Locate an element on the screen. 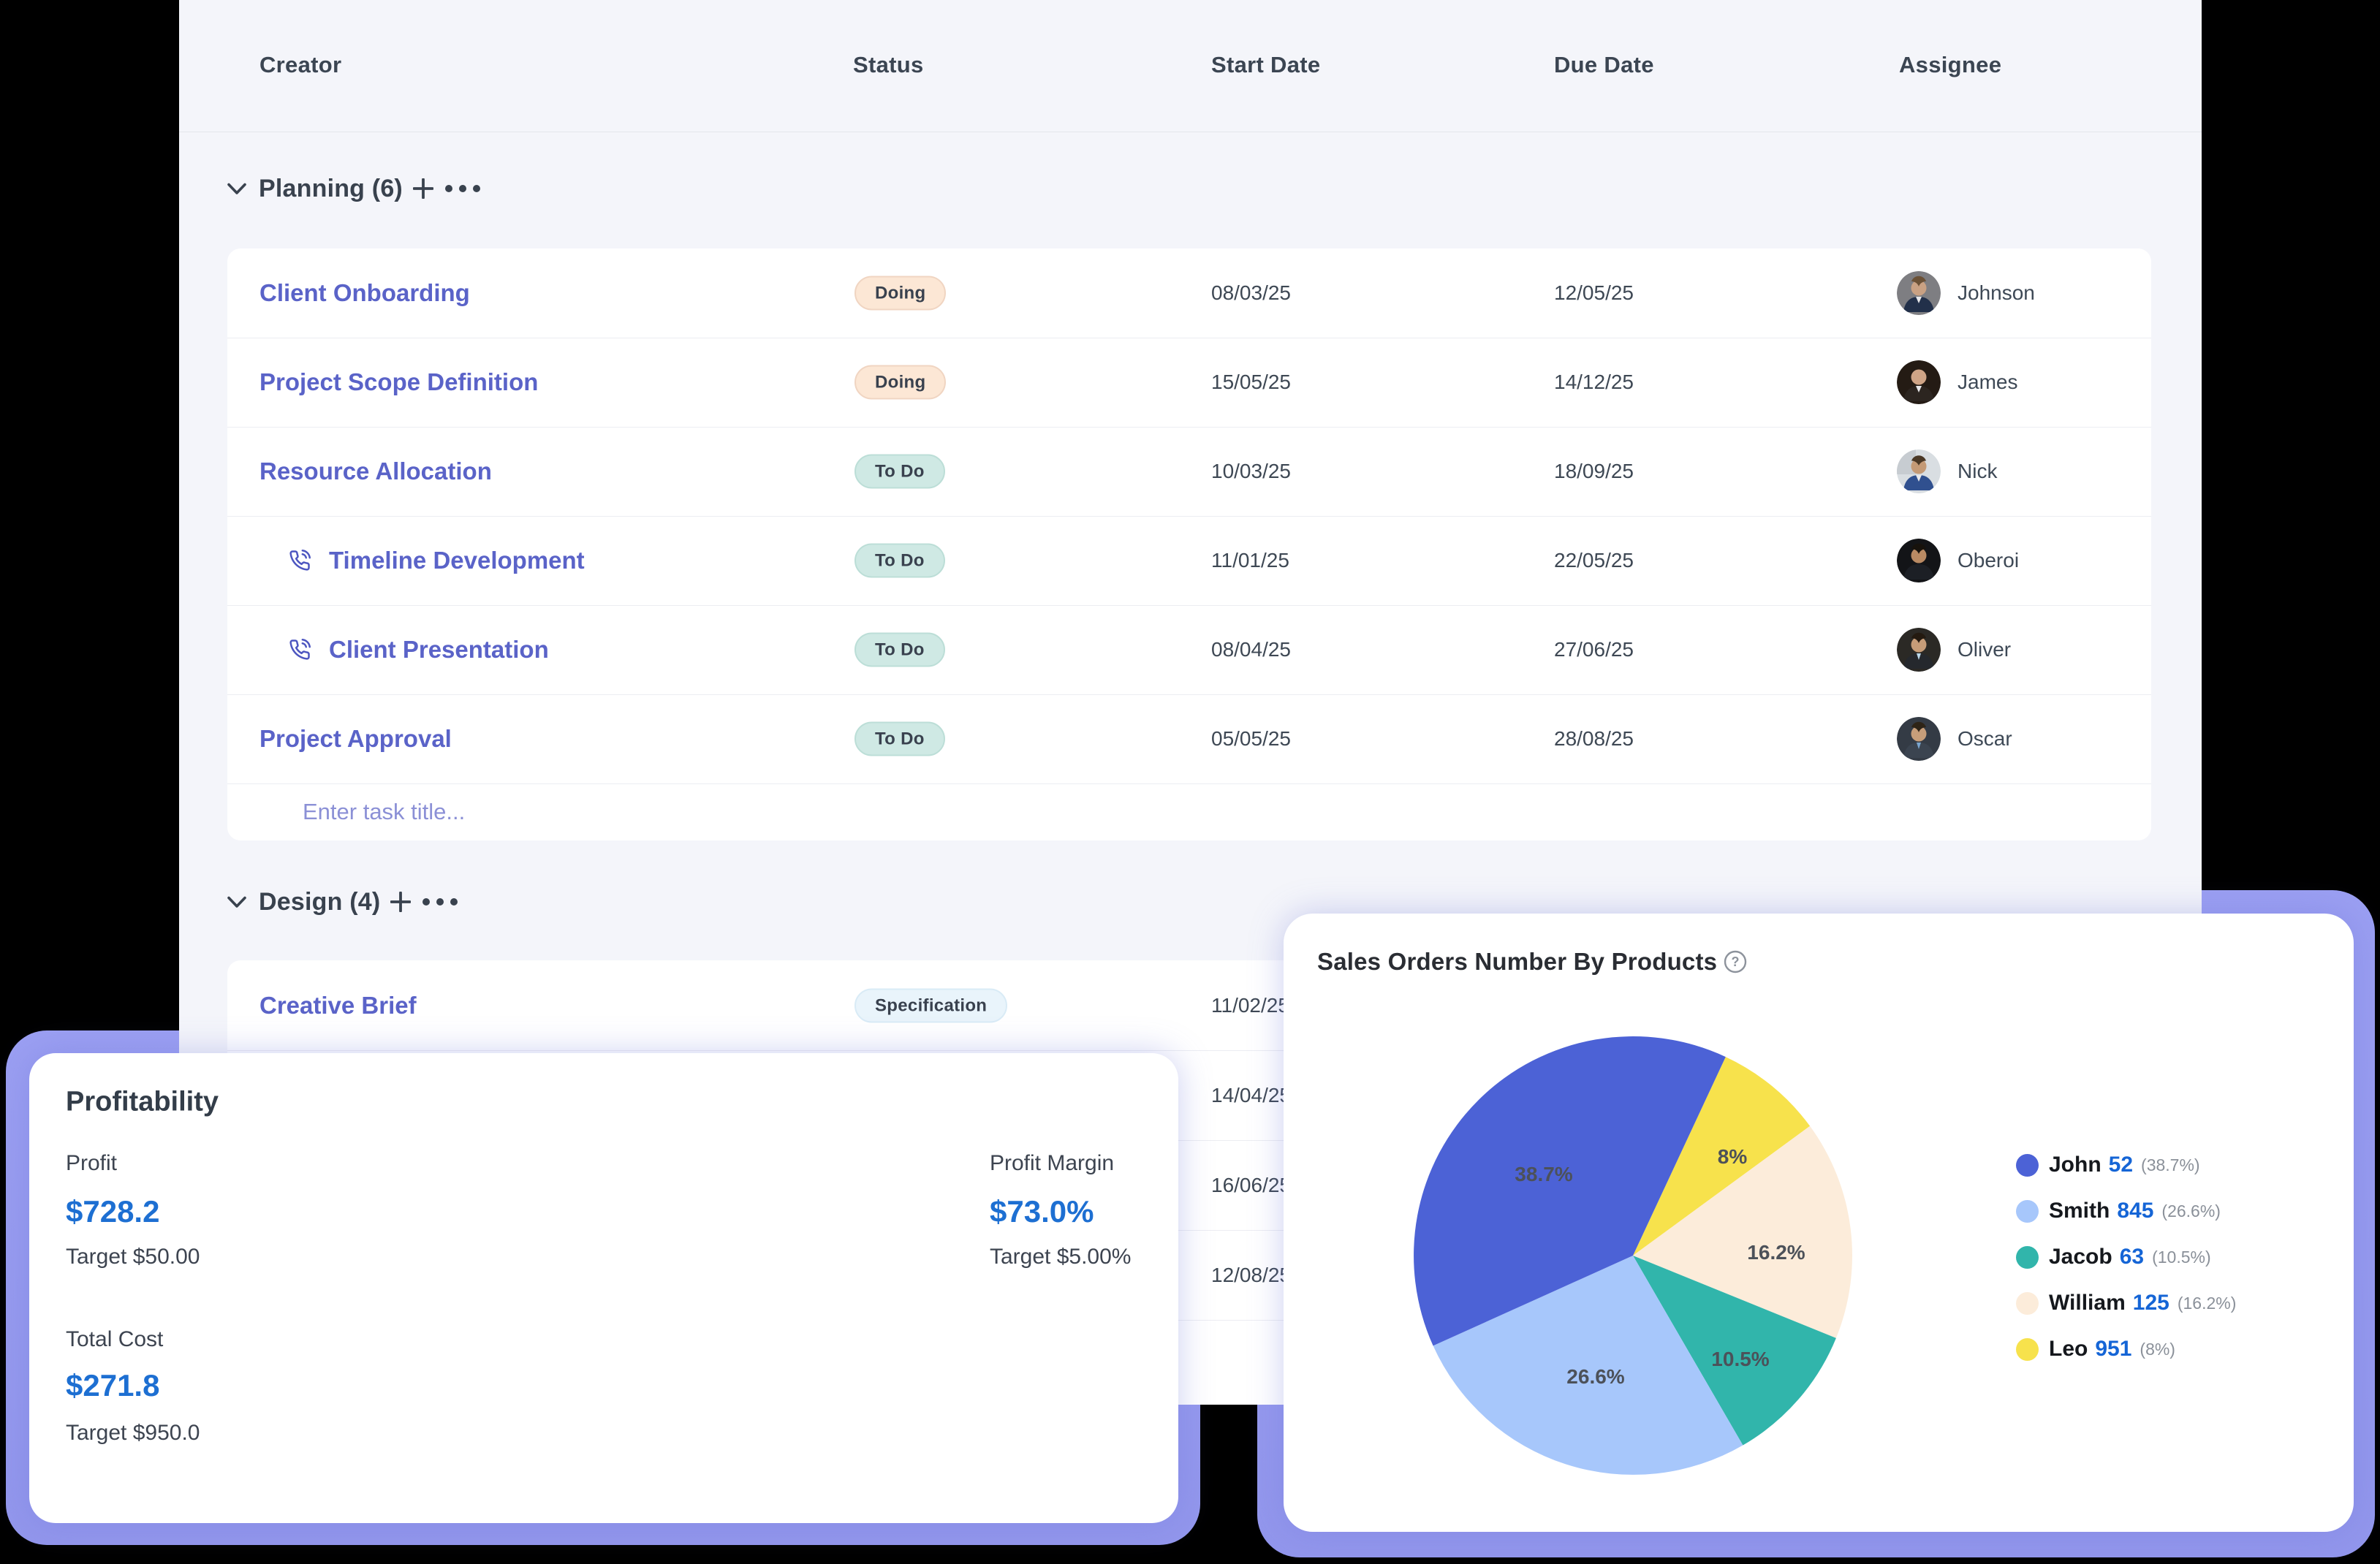 Image resolution: width=2380 pixels, height=1564 pixels. svg-text: 10.5% is located at coordinates (1740, 1359).